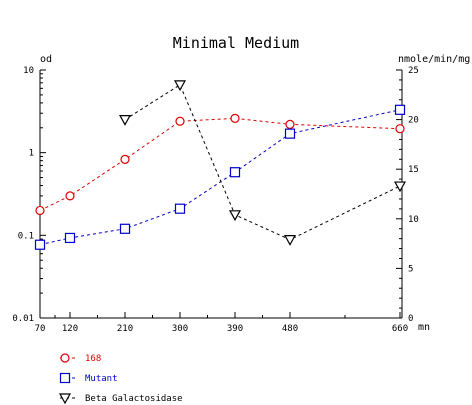 This screenshot has height=405, width=472. Describe the element at coordinates (23, 319) in the screenshot. I see `y-left-tick-label: 0.01` at that location.